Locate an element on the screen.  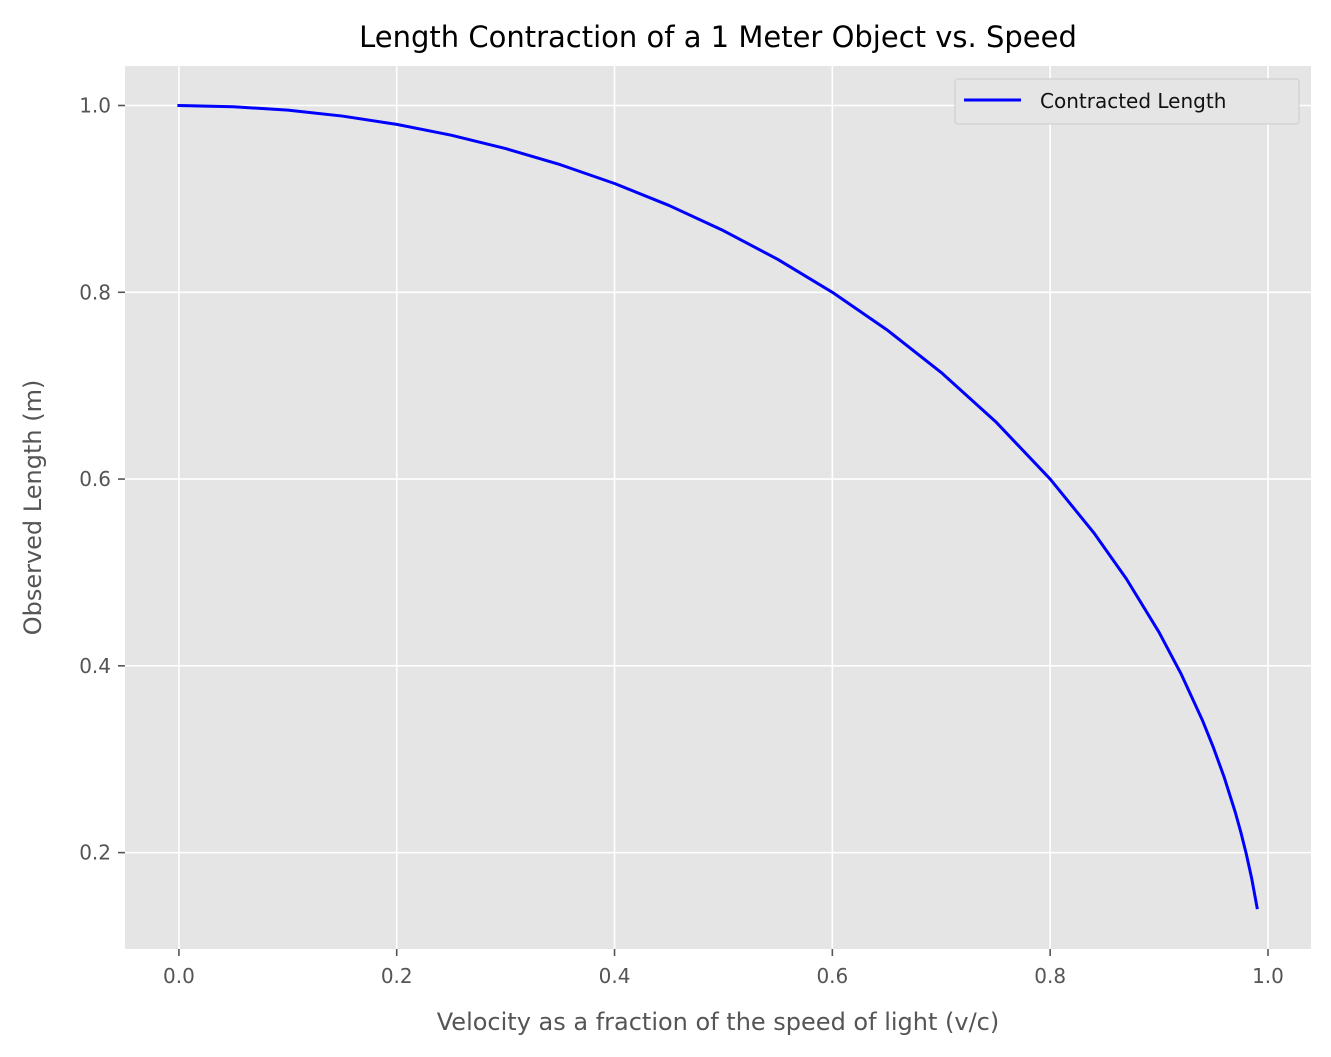
x-tick-label: 0.8 is located at coordinates (1050, 976).